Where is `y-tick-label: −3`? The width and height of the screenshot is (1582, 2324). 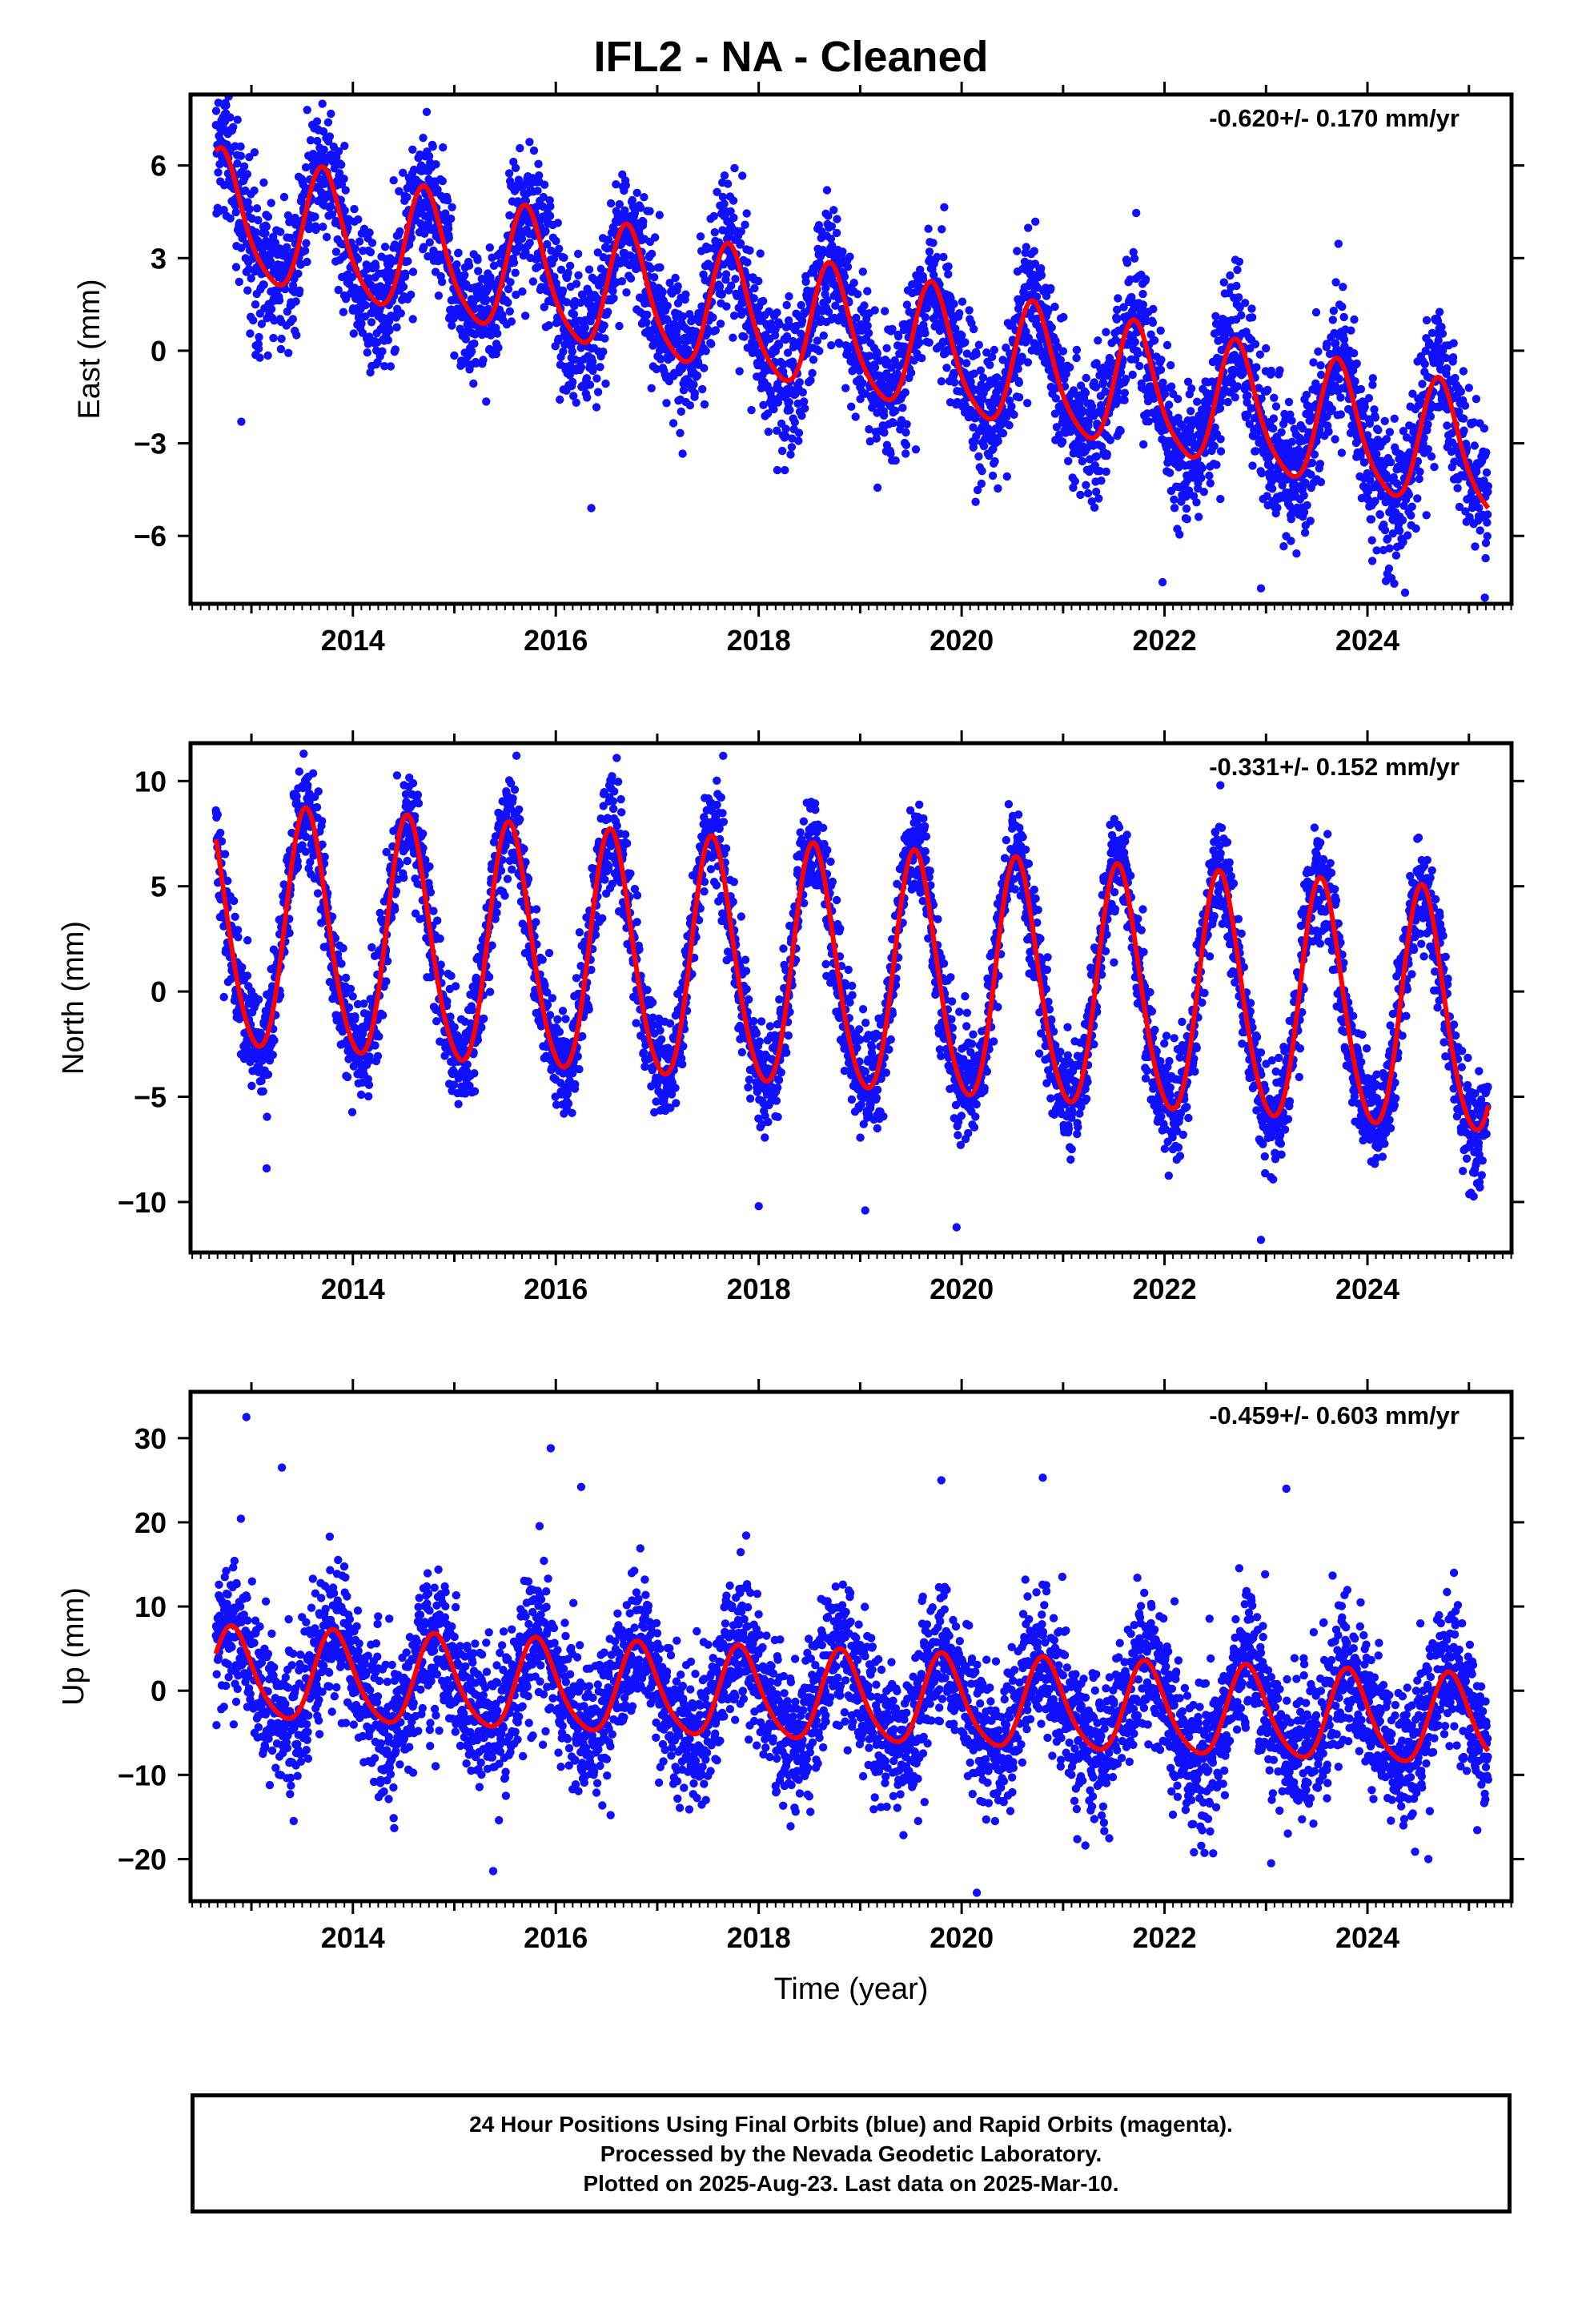 y-tick-label: −3 is located at coordinates (151, 444).